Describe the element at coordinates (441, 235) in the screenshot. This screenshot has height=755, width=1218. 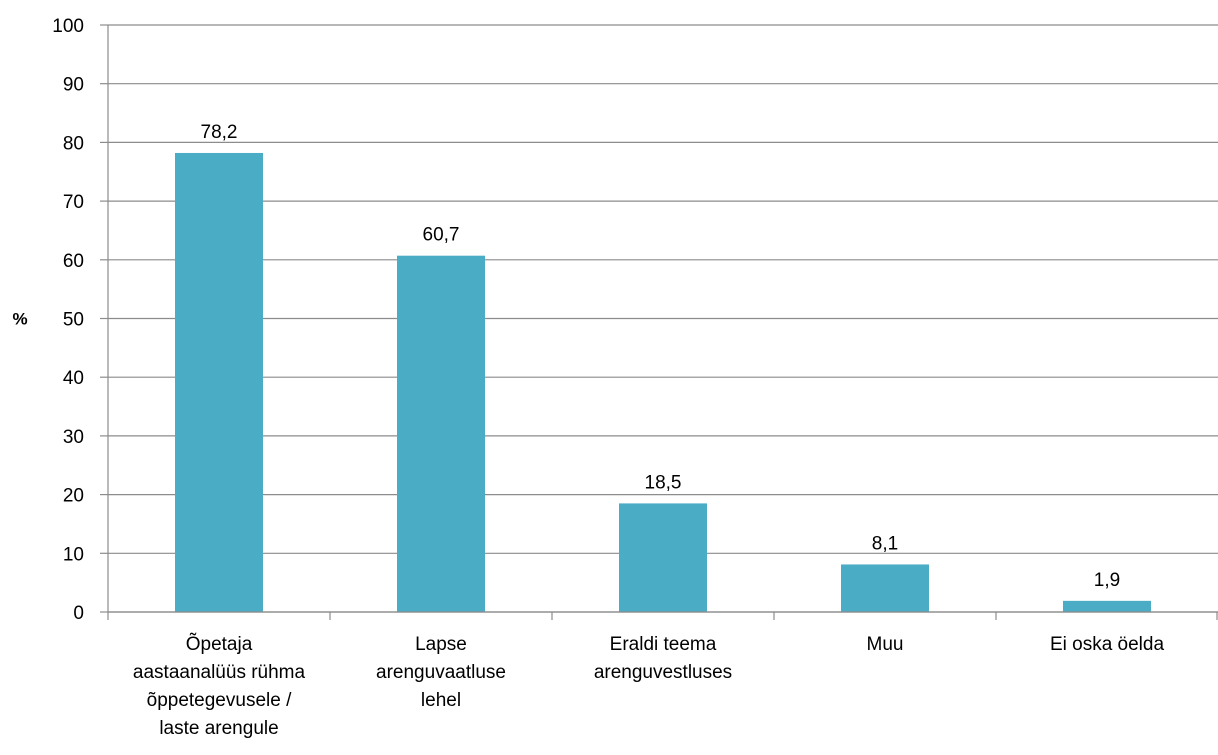
I see `data-label: 60,7` at that location.